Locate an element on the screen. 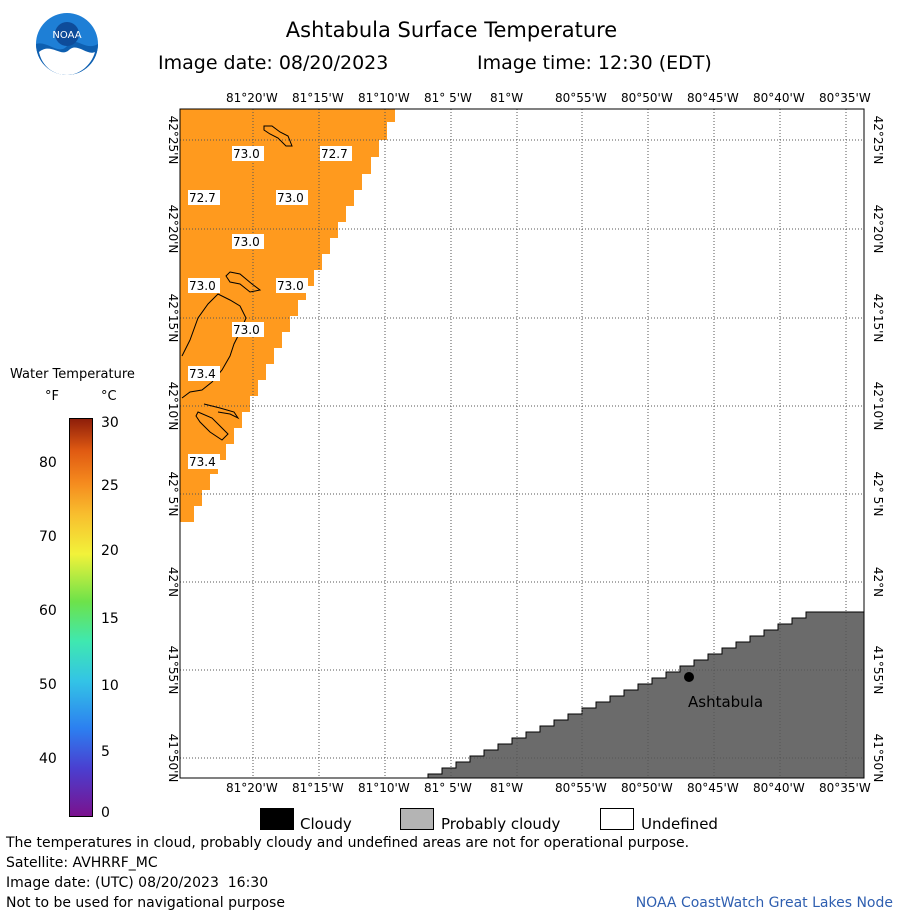  celsius-tick: 15 is located at coordinates (110, 619).